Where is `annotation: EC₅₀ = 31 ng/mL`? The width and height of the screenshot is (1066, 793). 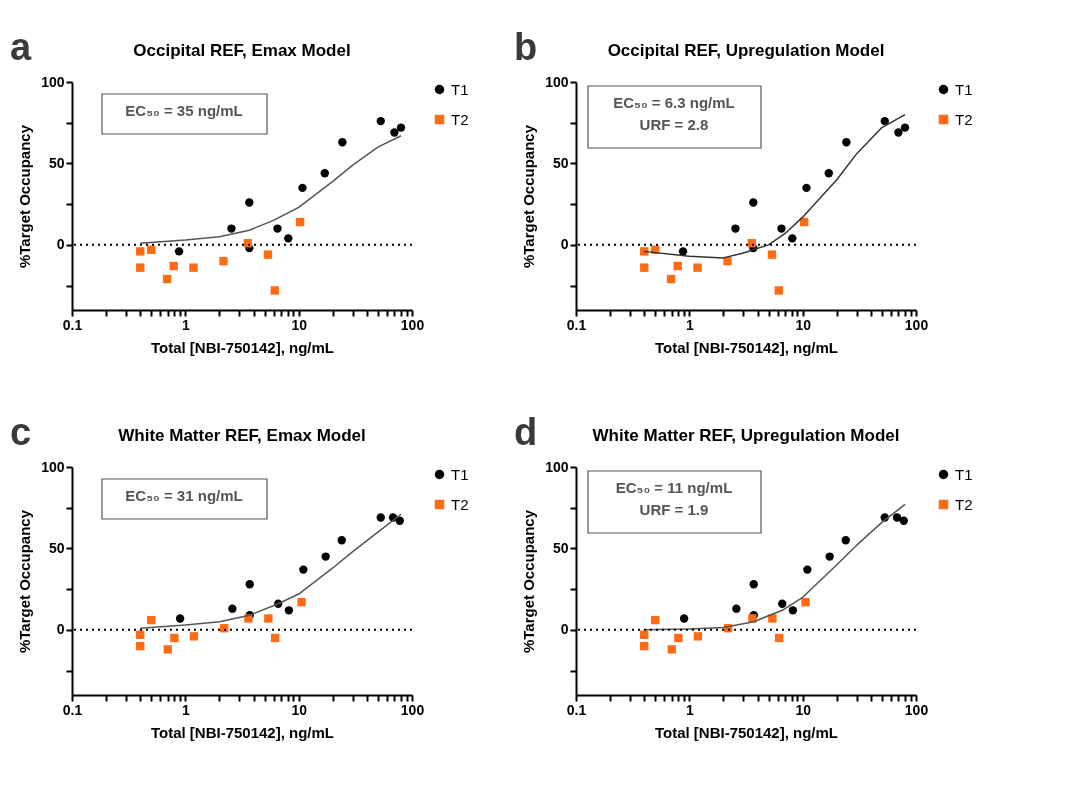 annotation: EC₅₀ = 31 ng/mL is located at coordinates (184, 495).